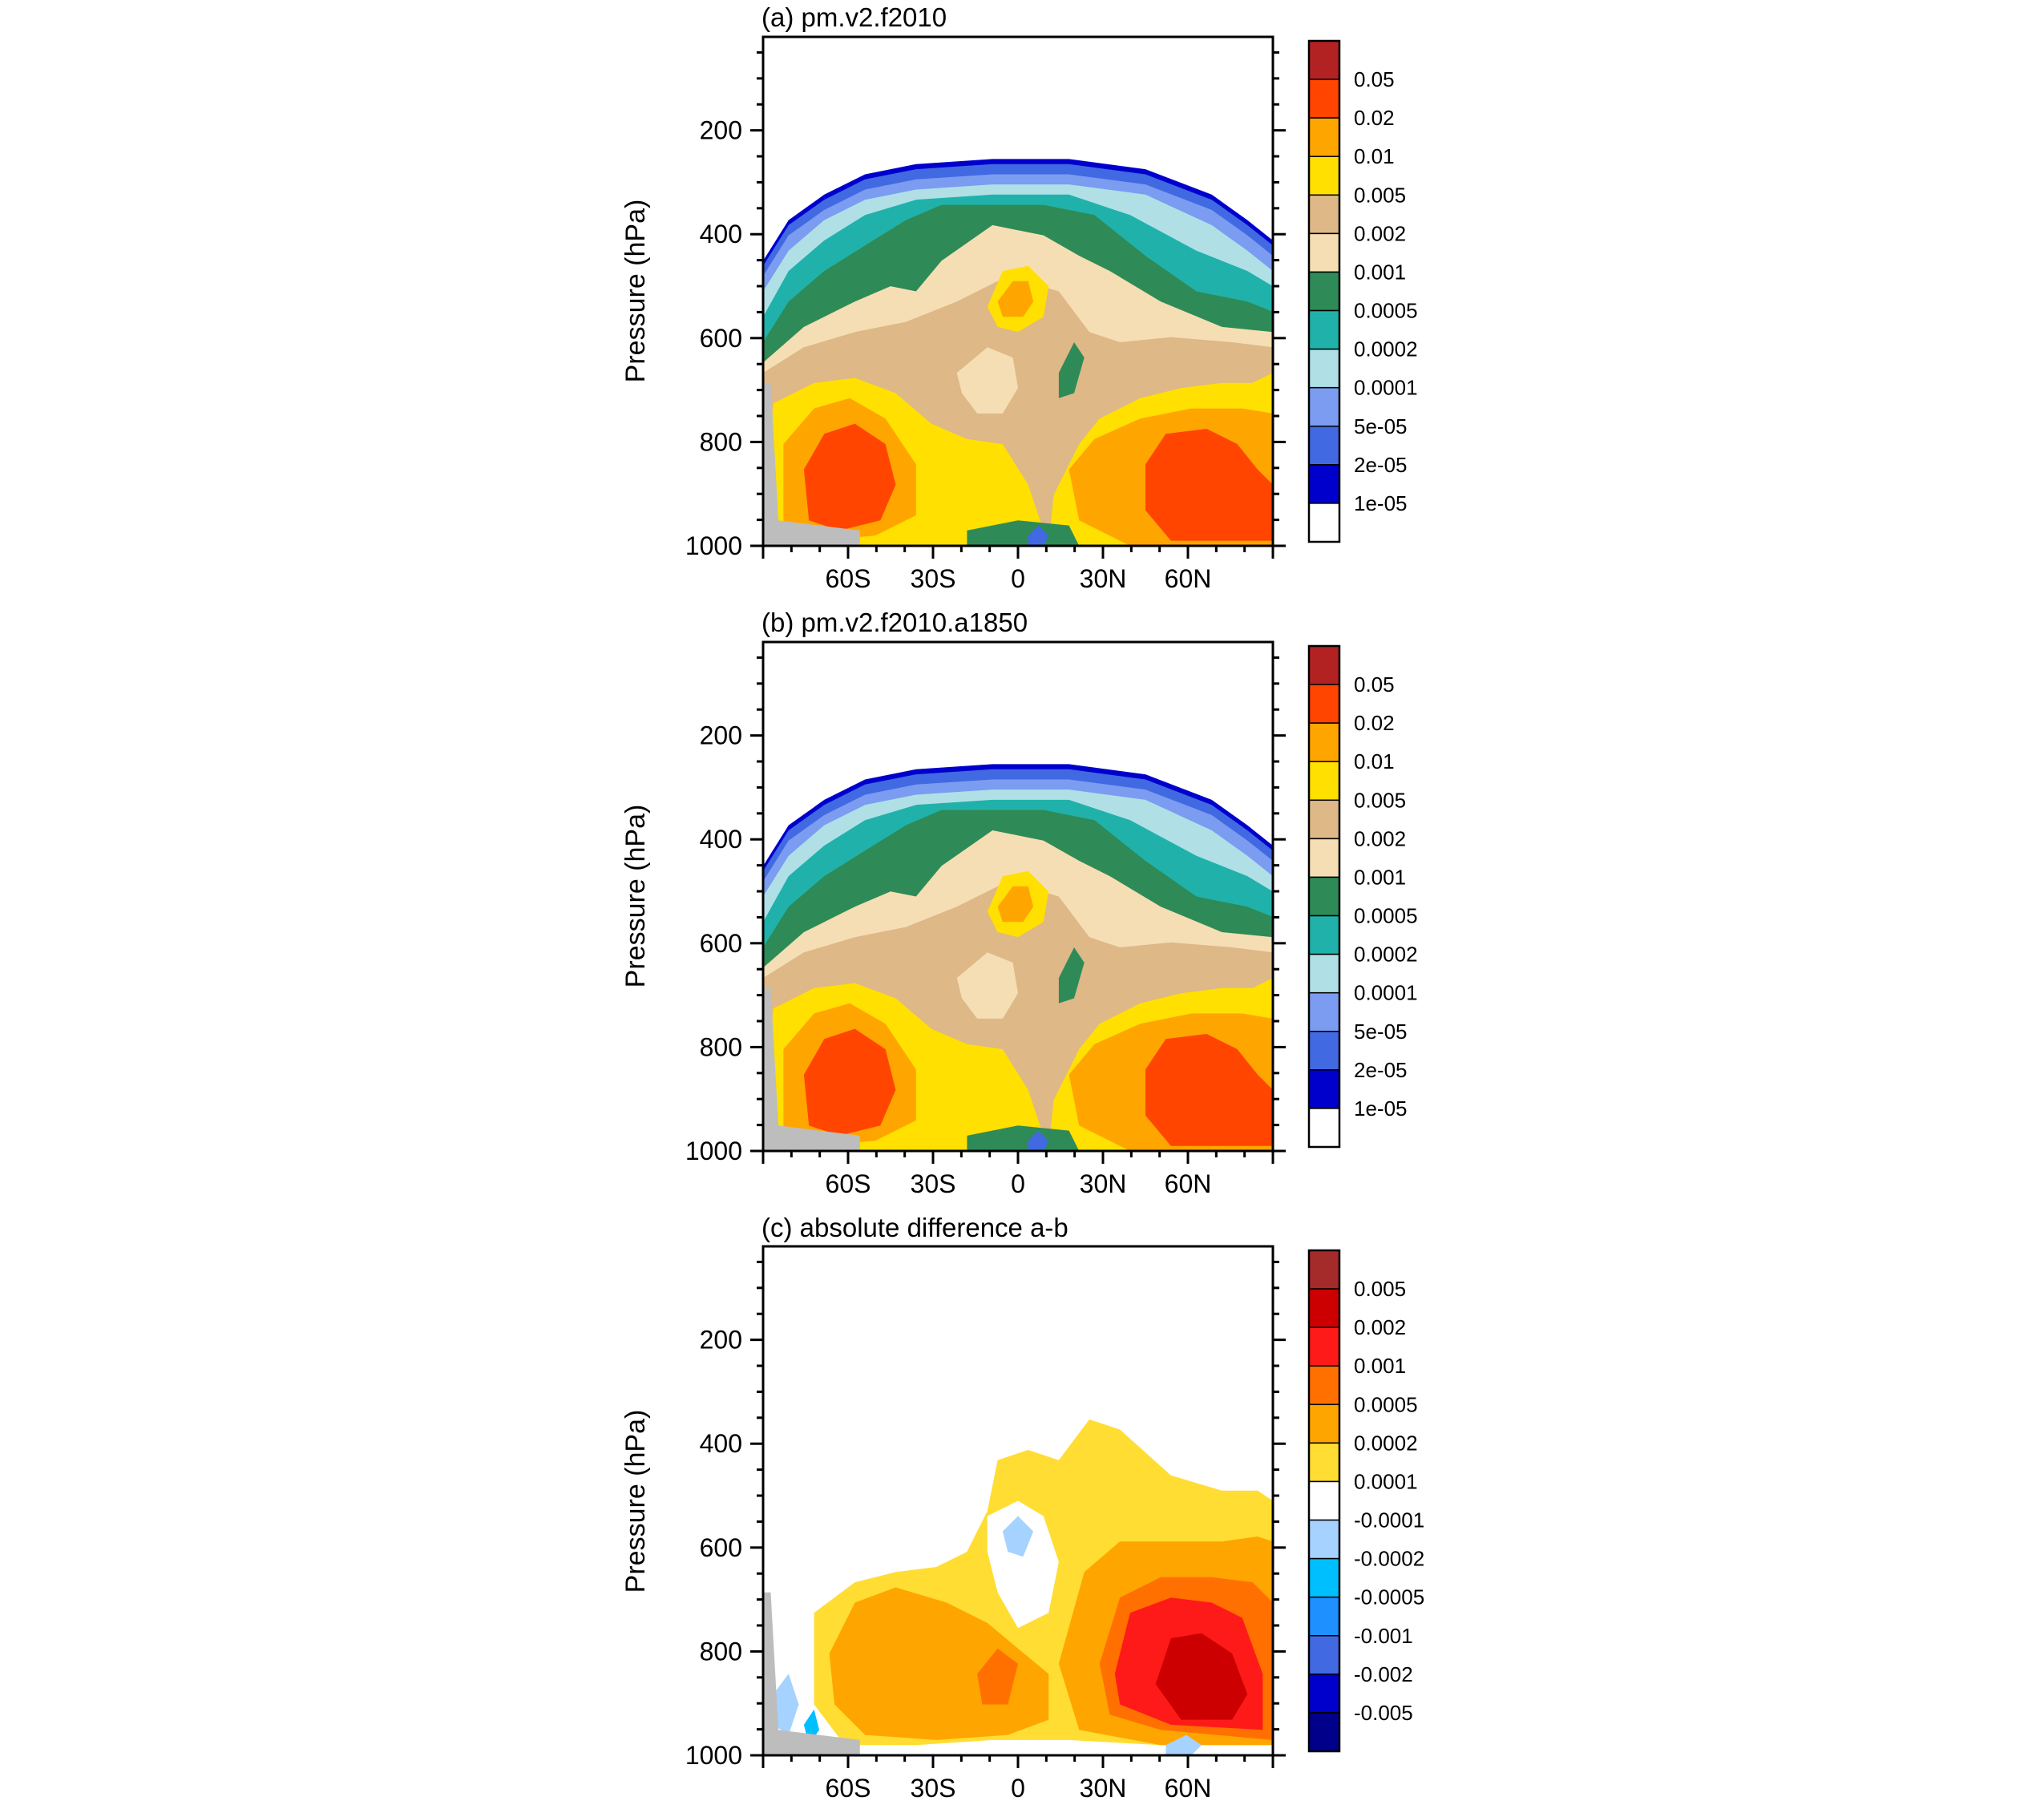 The width and height of the screenshot is (2044, 1805). Describe the element at coordinates (854, 17) in the screenshot. I see `panel-a-title: (a) pm.v2.f2010` at that location.